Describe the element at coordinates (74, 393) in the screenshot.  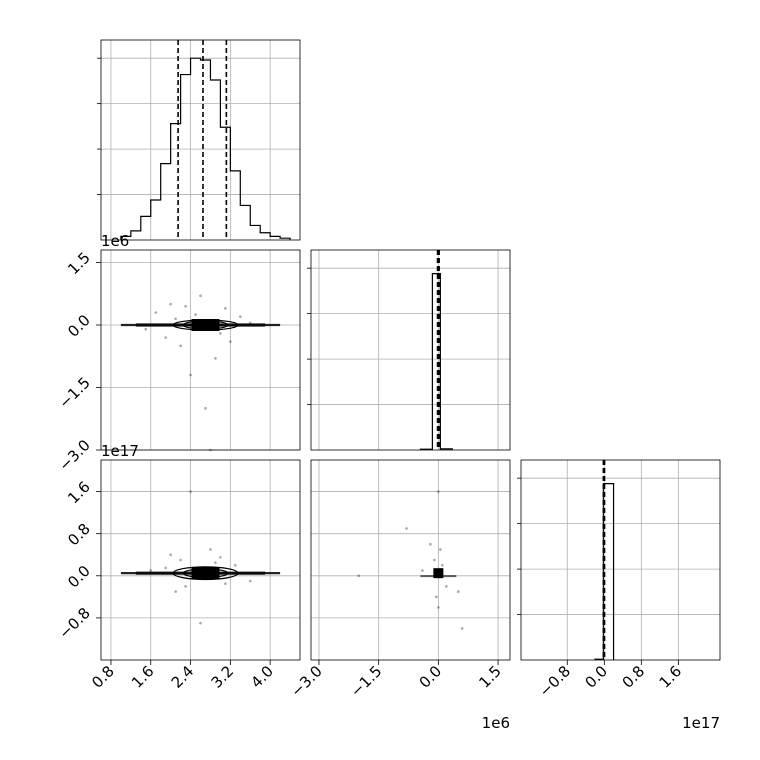
I see `row1-ytick-label: −1.5` at that location.